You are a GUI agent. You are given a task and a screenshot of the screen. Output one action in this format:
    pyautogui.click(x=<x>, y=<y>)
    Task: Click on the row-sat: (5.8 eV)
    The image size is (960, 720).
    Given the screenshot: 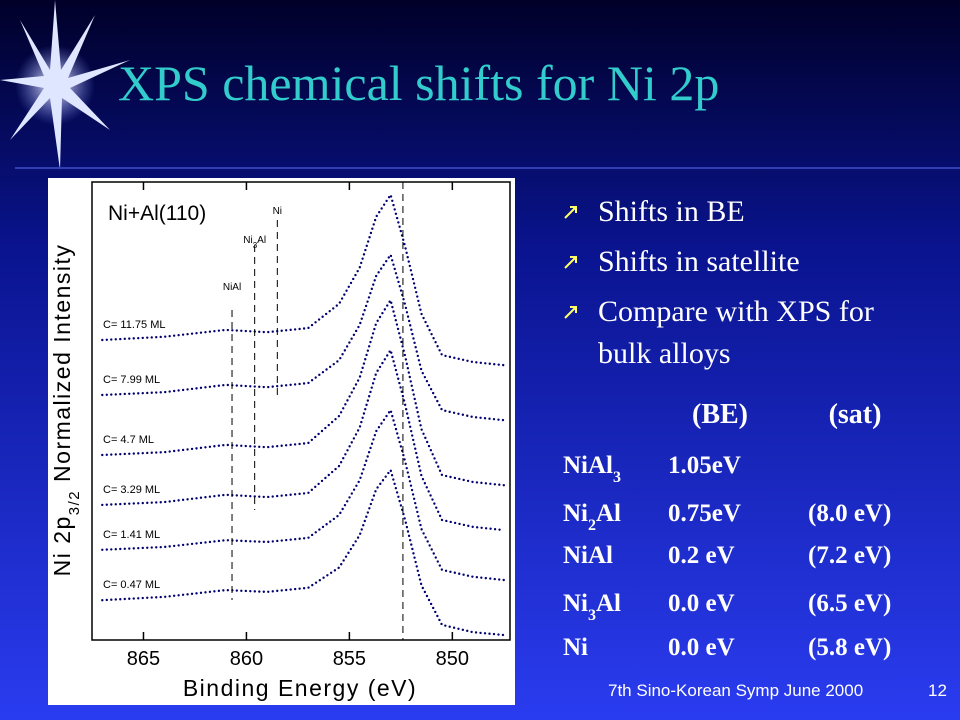 What is the action you would take?
    pyautogui.click(x=849, y=647)
    